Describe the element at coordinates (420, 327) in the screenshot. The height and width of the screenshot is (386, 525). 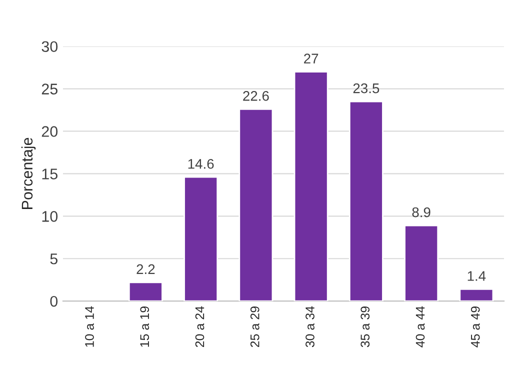
I see `x-tick-label: 40 a 44` at that location.